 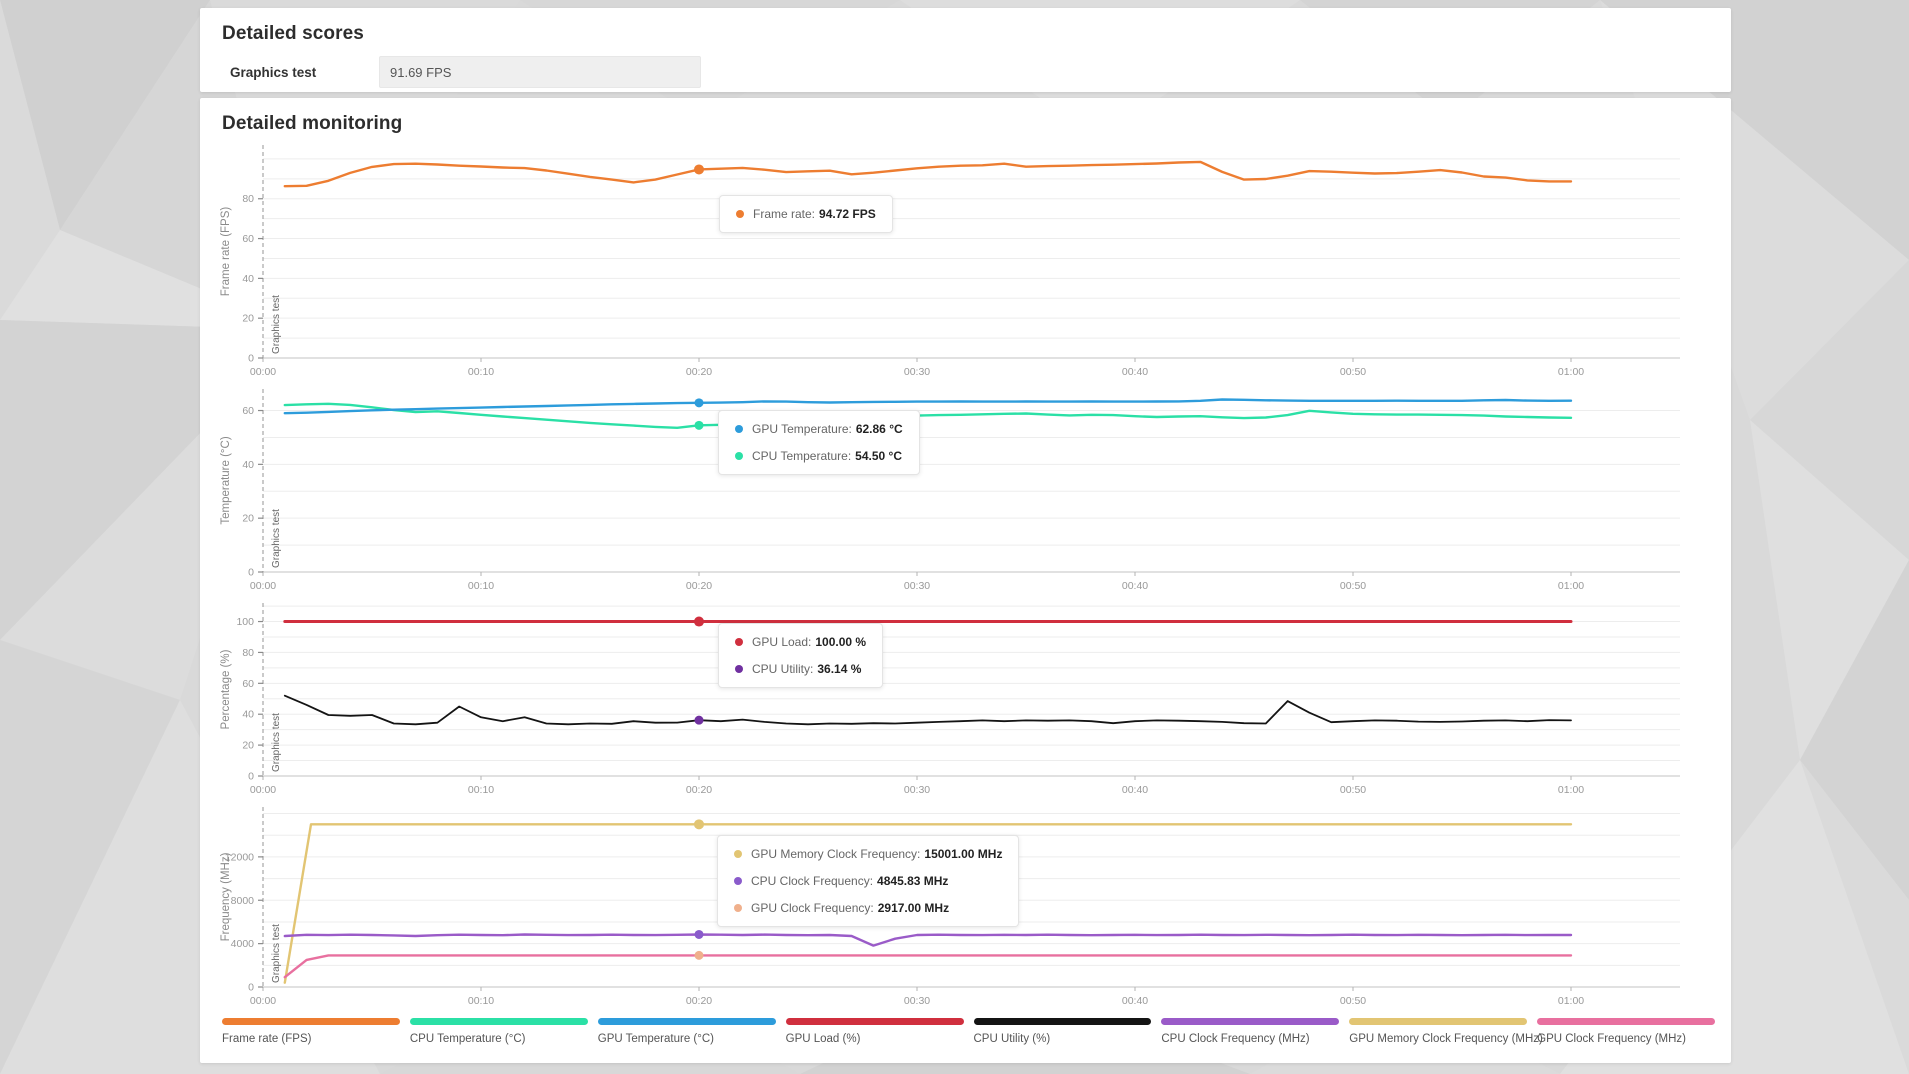 What do you see at coordinates (782, 642) in the screenshot?
I see `tooltip-label: GPU Load:` at bounding box center [782, 642].